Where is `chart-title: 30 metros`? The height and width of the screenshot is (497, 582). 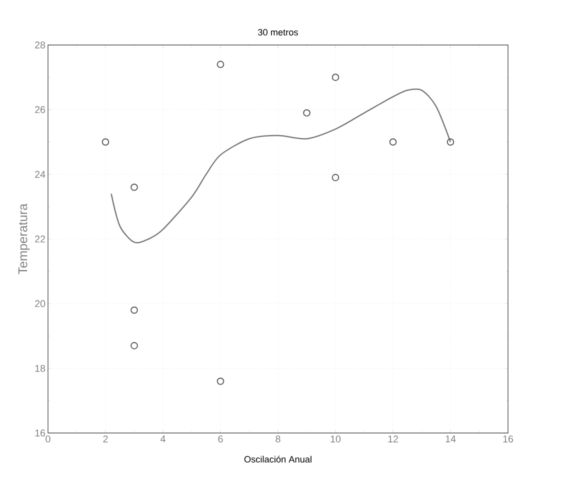 chart-title: 30 metros is located at coordinates (278, 32).